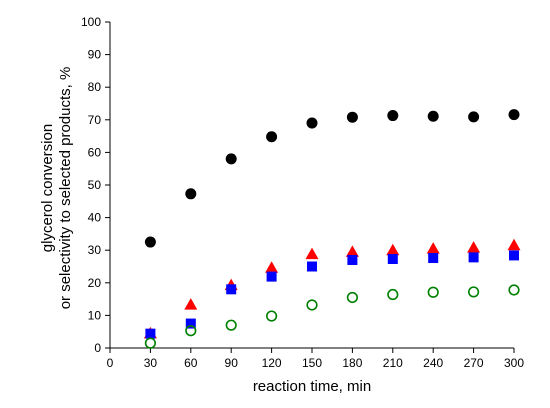  Describe the element at coordinates (393, 363) in the screenshot. I see `x-tick-label: 210` at that location.